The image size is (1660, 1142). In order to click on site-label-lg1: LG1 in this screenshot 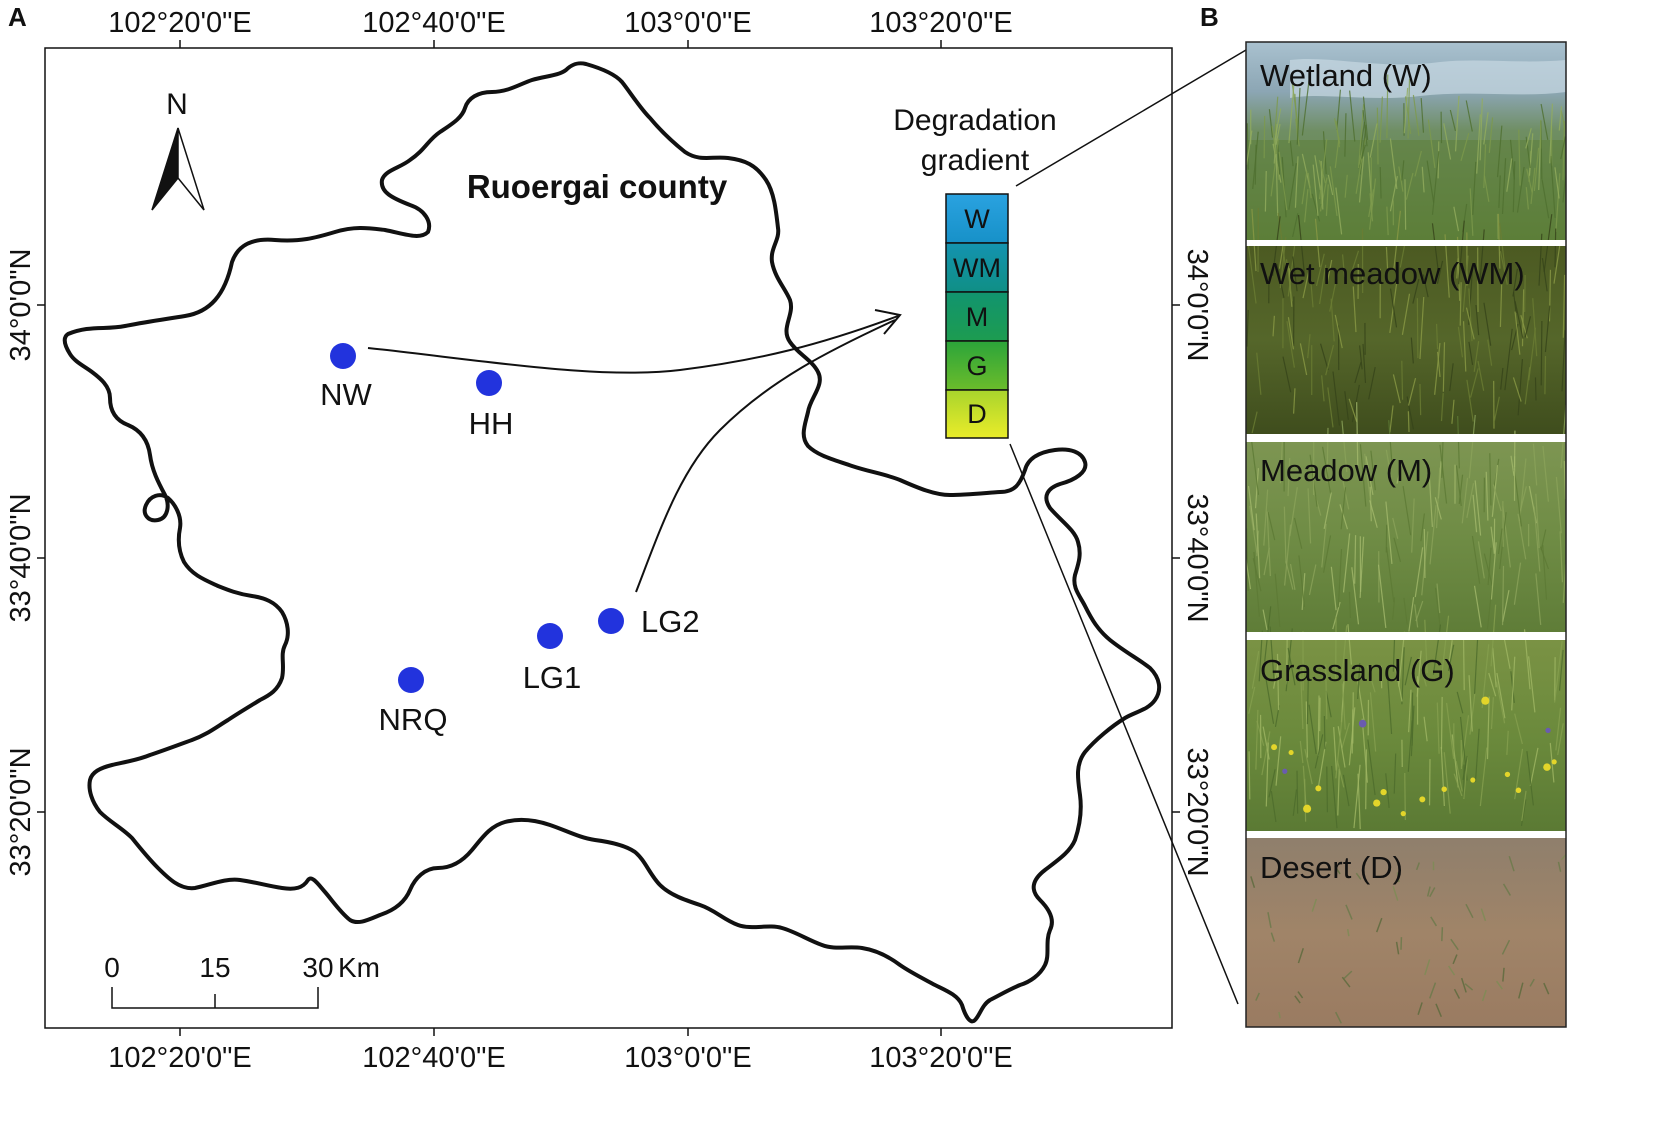, I will do `click(552, 677)`.